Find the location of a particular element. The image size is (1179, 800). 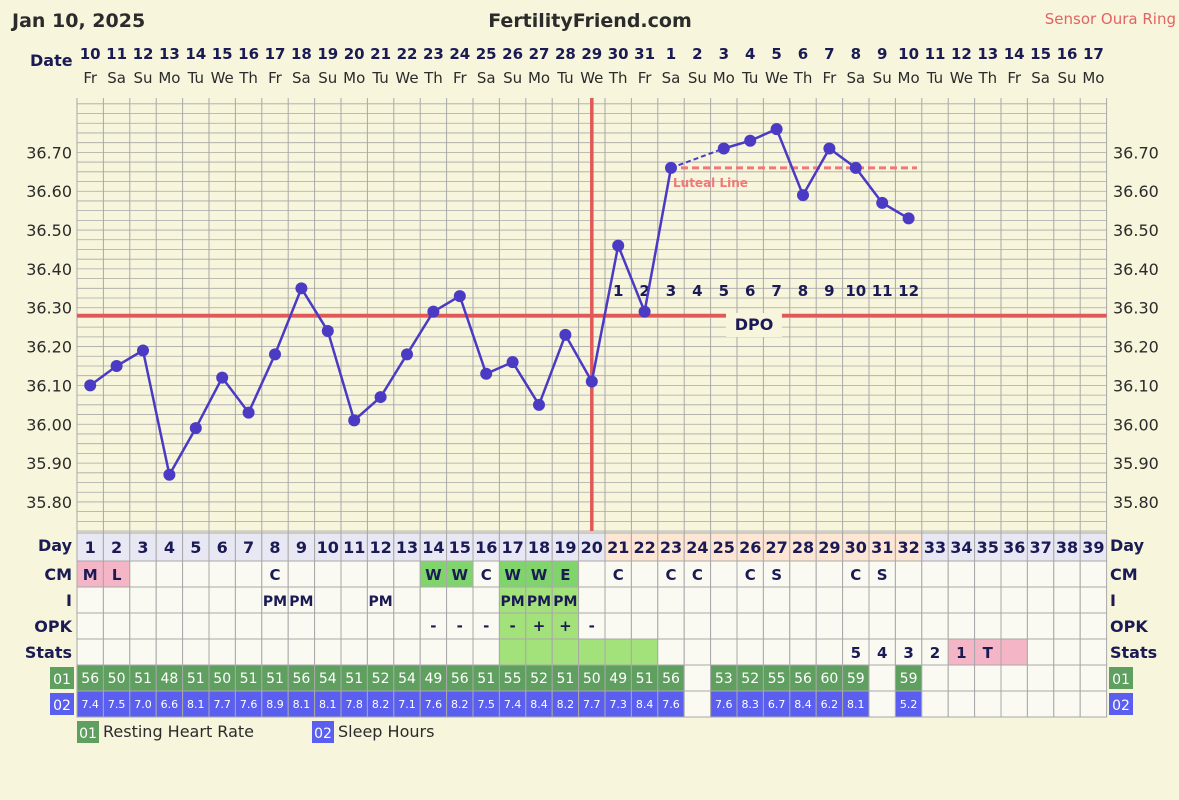

cm-value: W is located at coordinates (460, 575).